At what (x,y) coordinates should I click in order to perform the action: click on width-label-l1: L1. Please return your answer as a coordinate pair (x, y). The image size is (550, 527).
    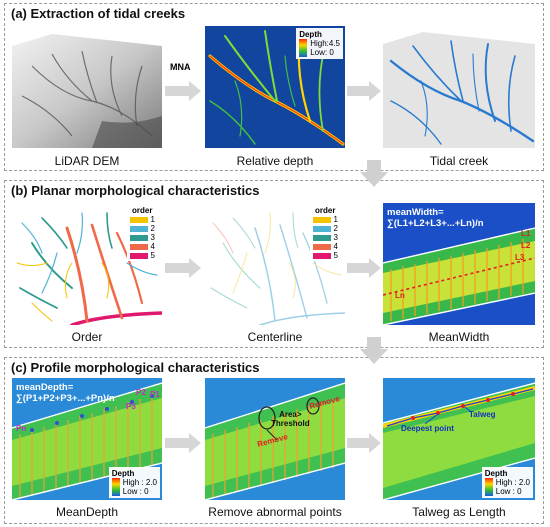
    Looking at the image, I should click on (526, 233).